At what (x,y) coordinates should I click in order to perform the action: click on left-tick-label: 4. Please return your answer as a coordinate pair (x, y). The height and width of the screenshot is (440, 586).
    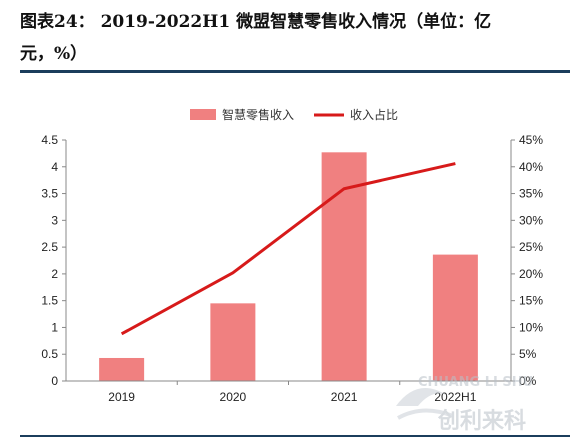
    Looking at the image, I should click on (54, 167).